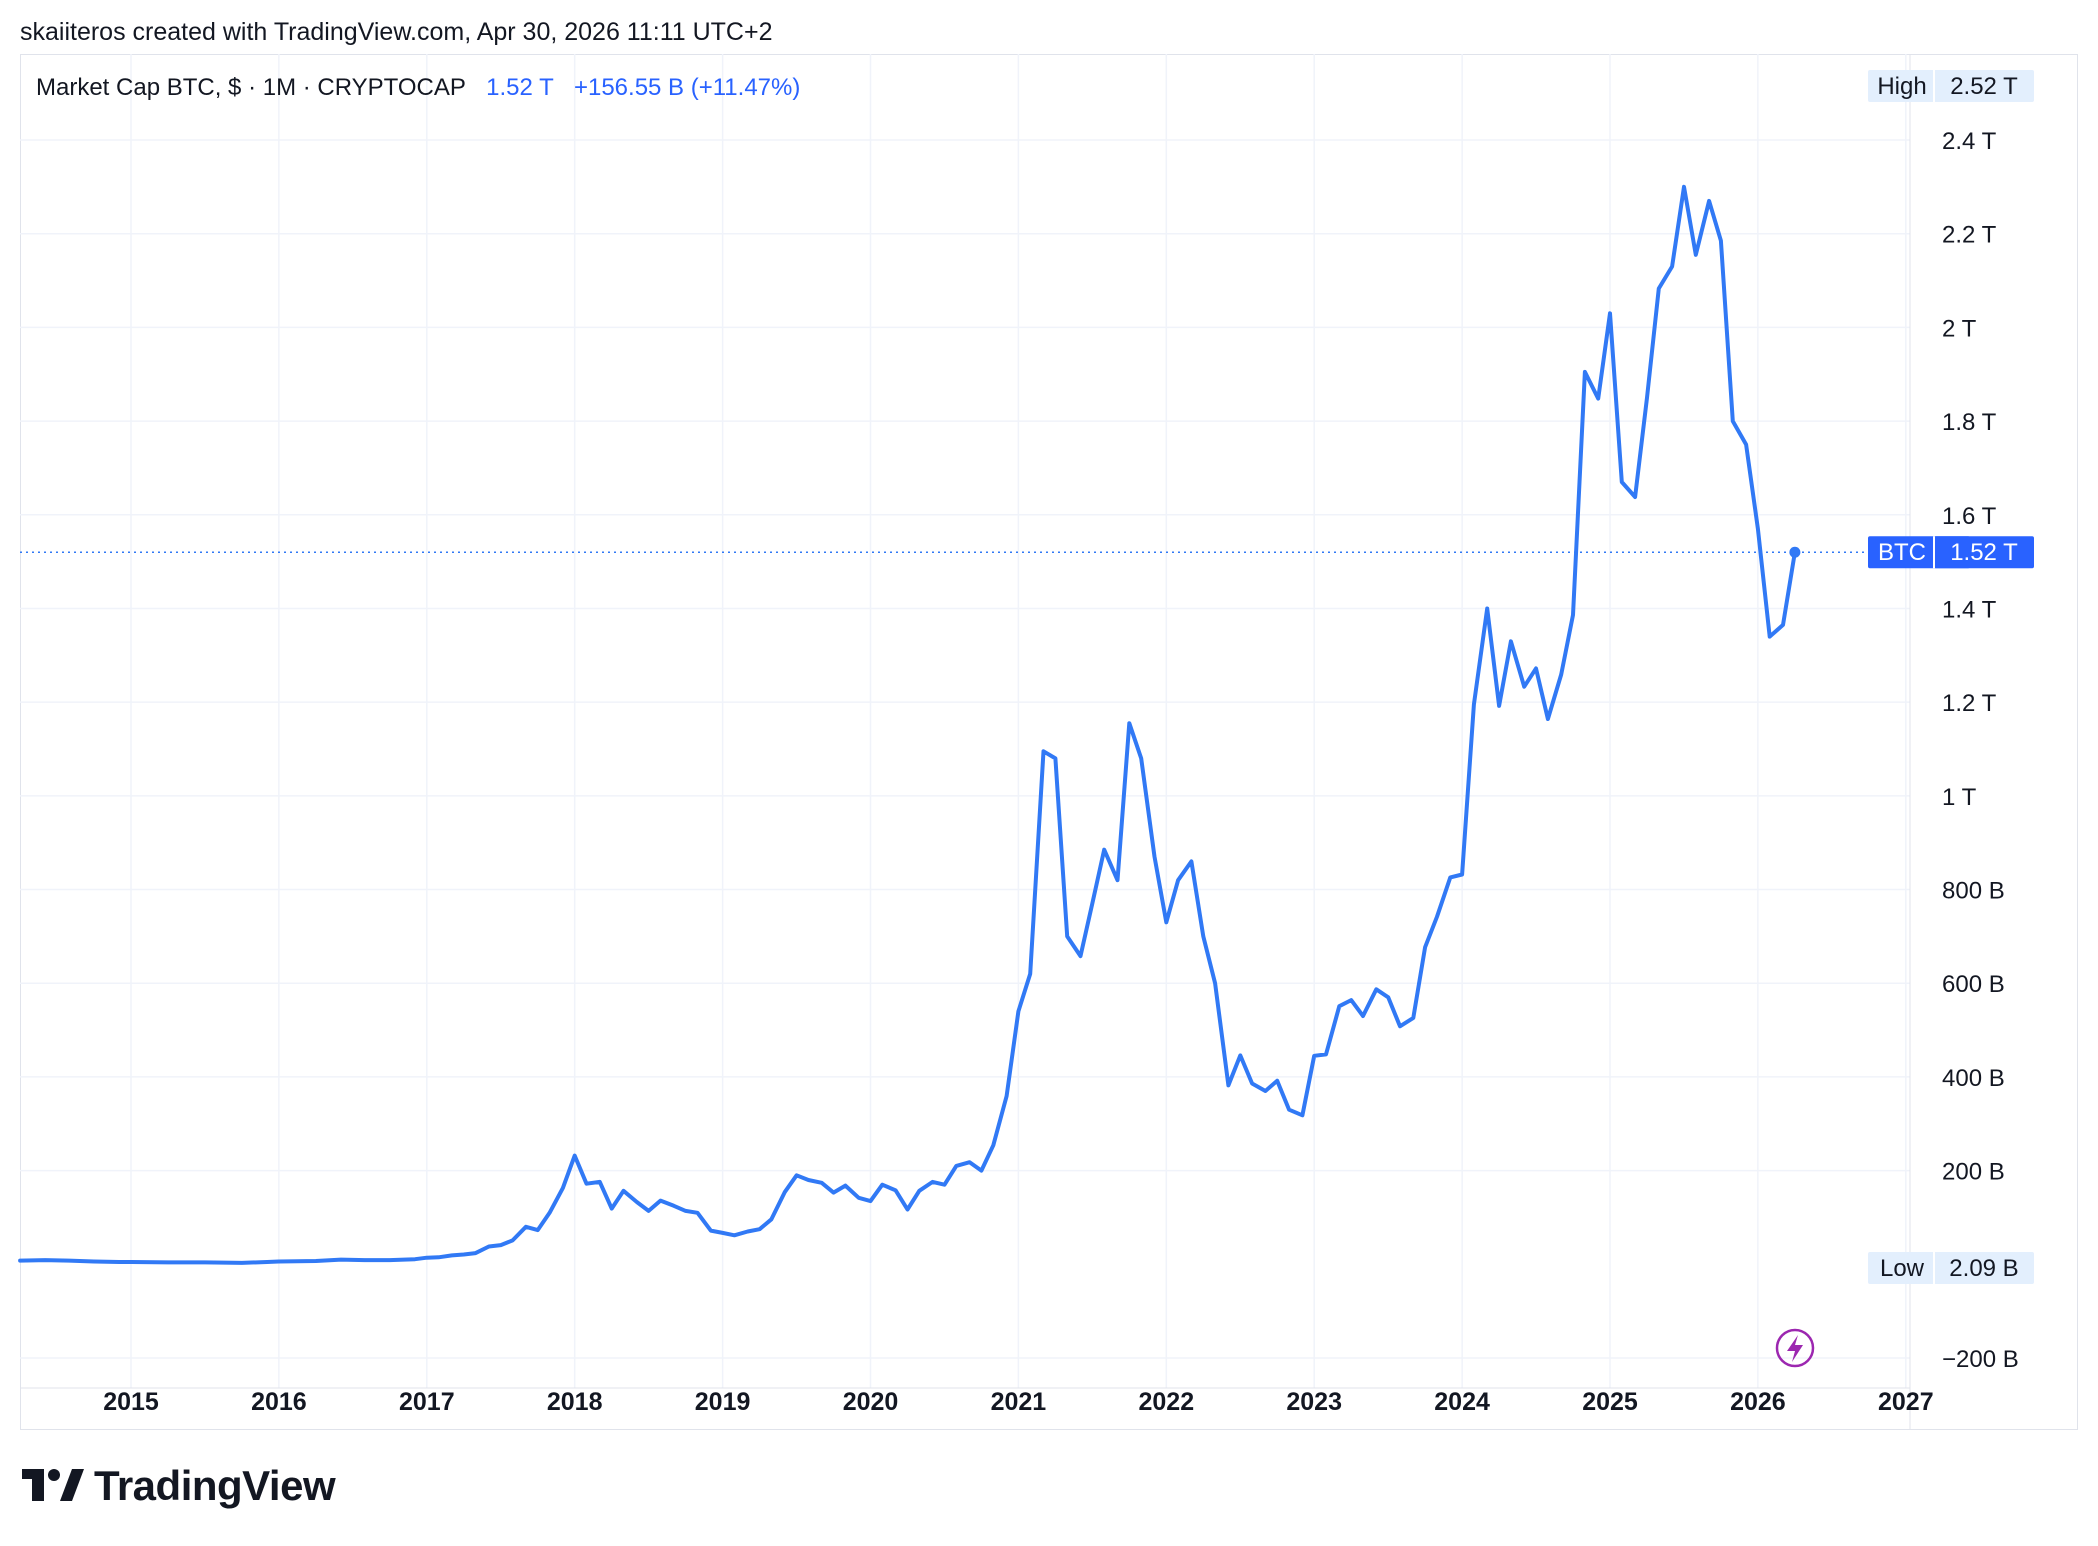 This screenshot has width=2098, height=1546. I want to click on last-price-tag-value: 1.52 T, so click(1984, 552).